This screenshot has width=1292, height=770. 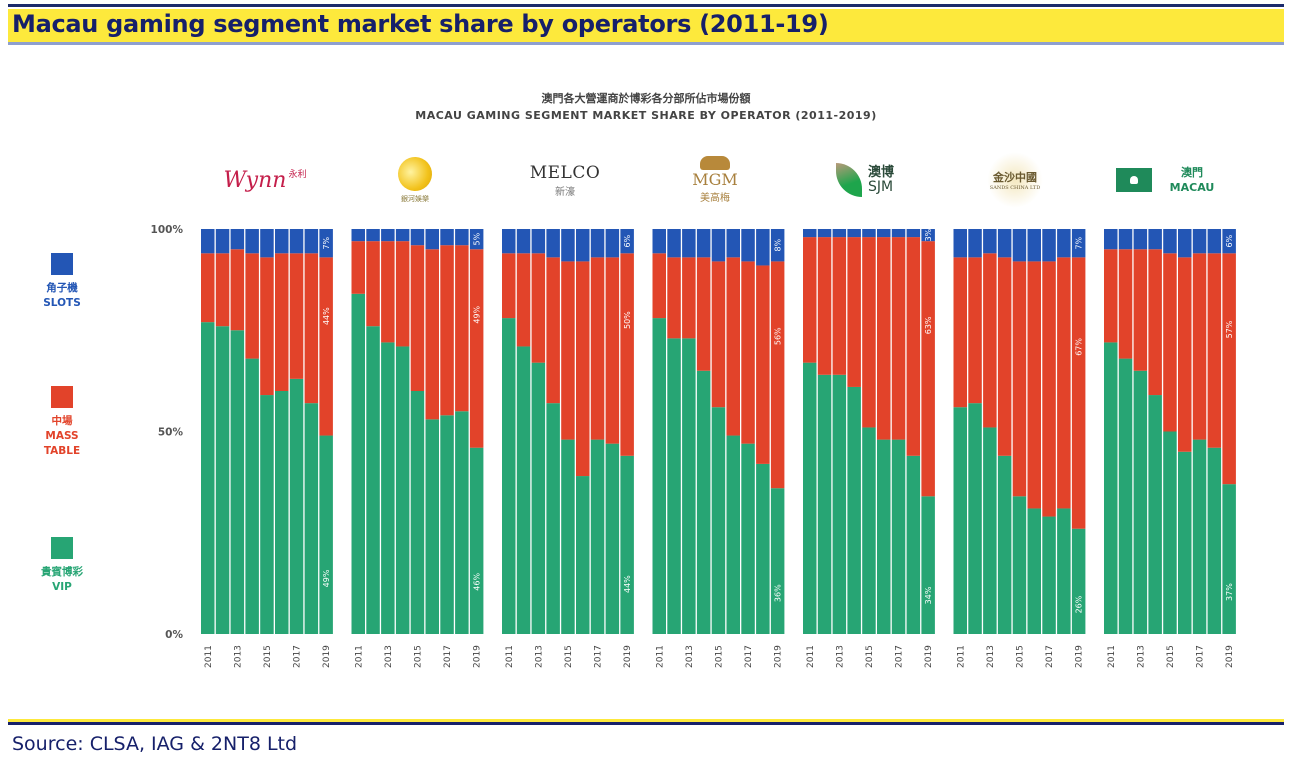 What do you see at coordinates (1165, 180) in the screenshot?
I see `logo-macau: 澳門 MACAU` at bounding box center [1165, 180].